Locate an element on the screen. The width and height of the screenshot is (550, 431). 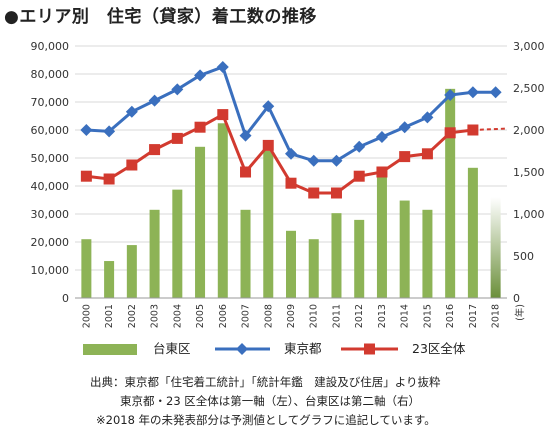
x-tick-label: 2014 is located at coordinates (405, 316).